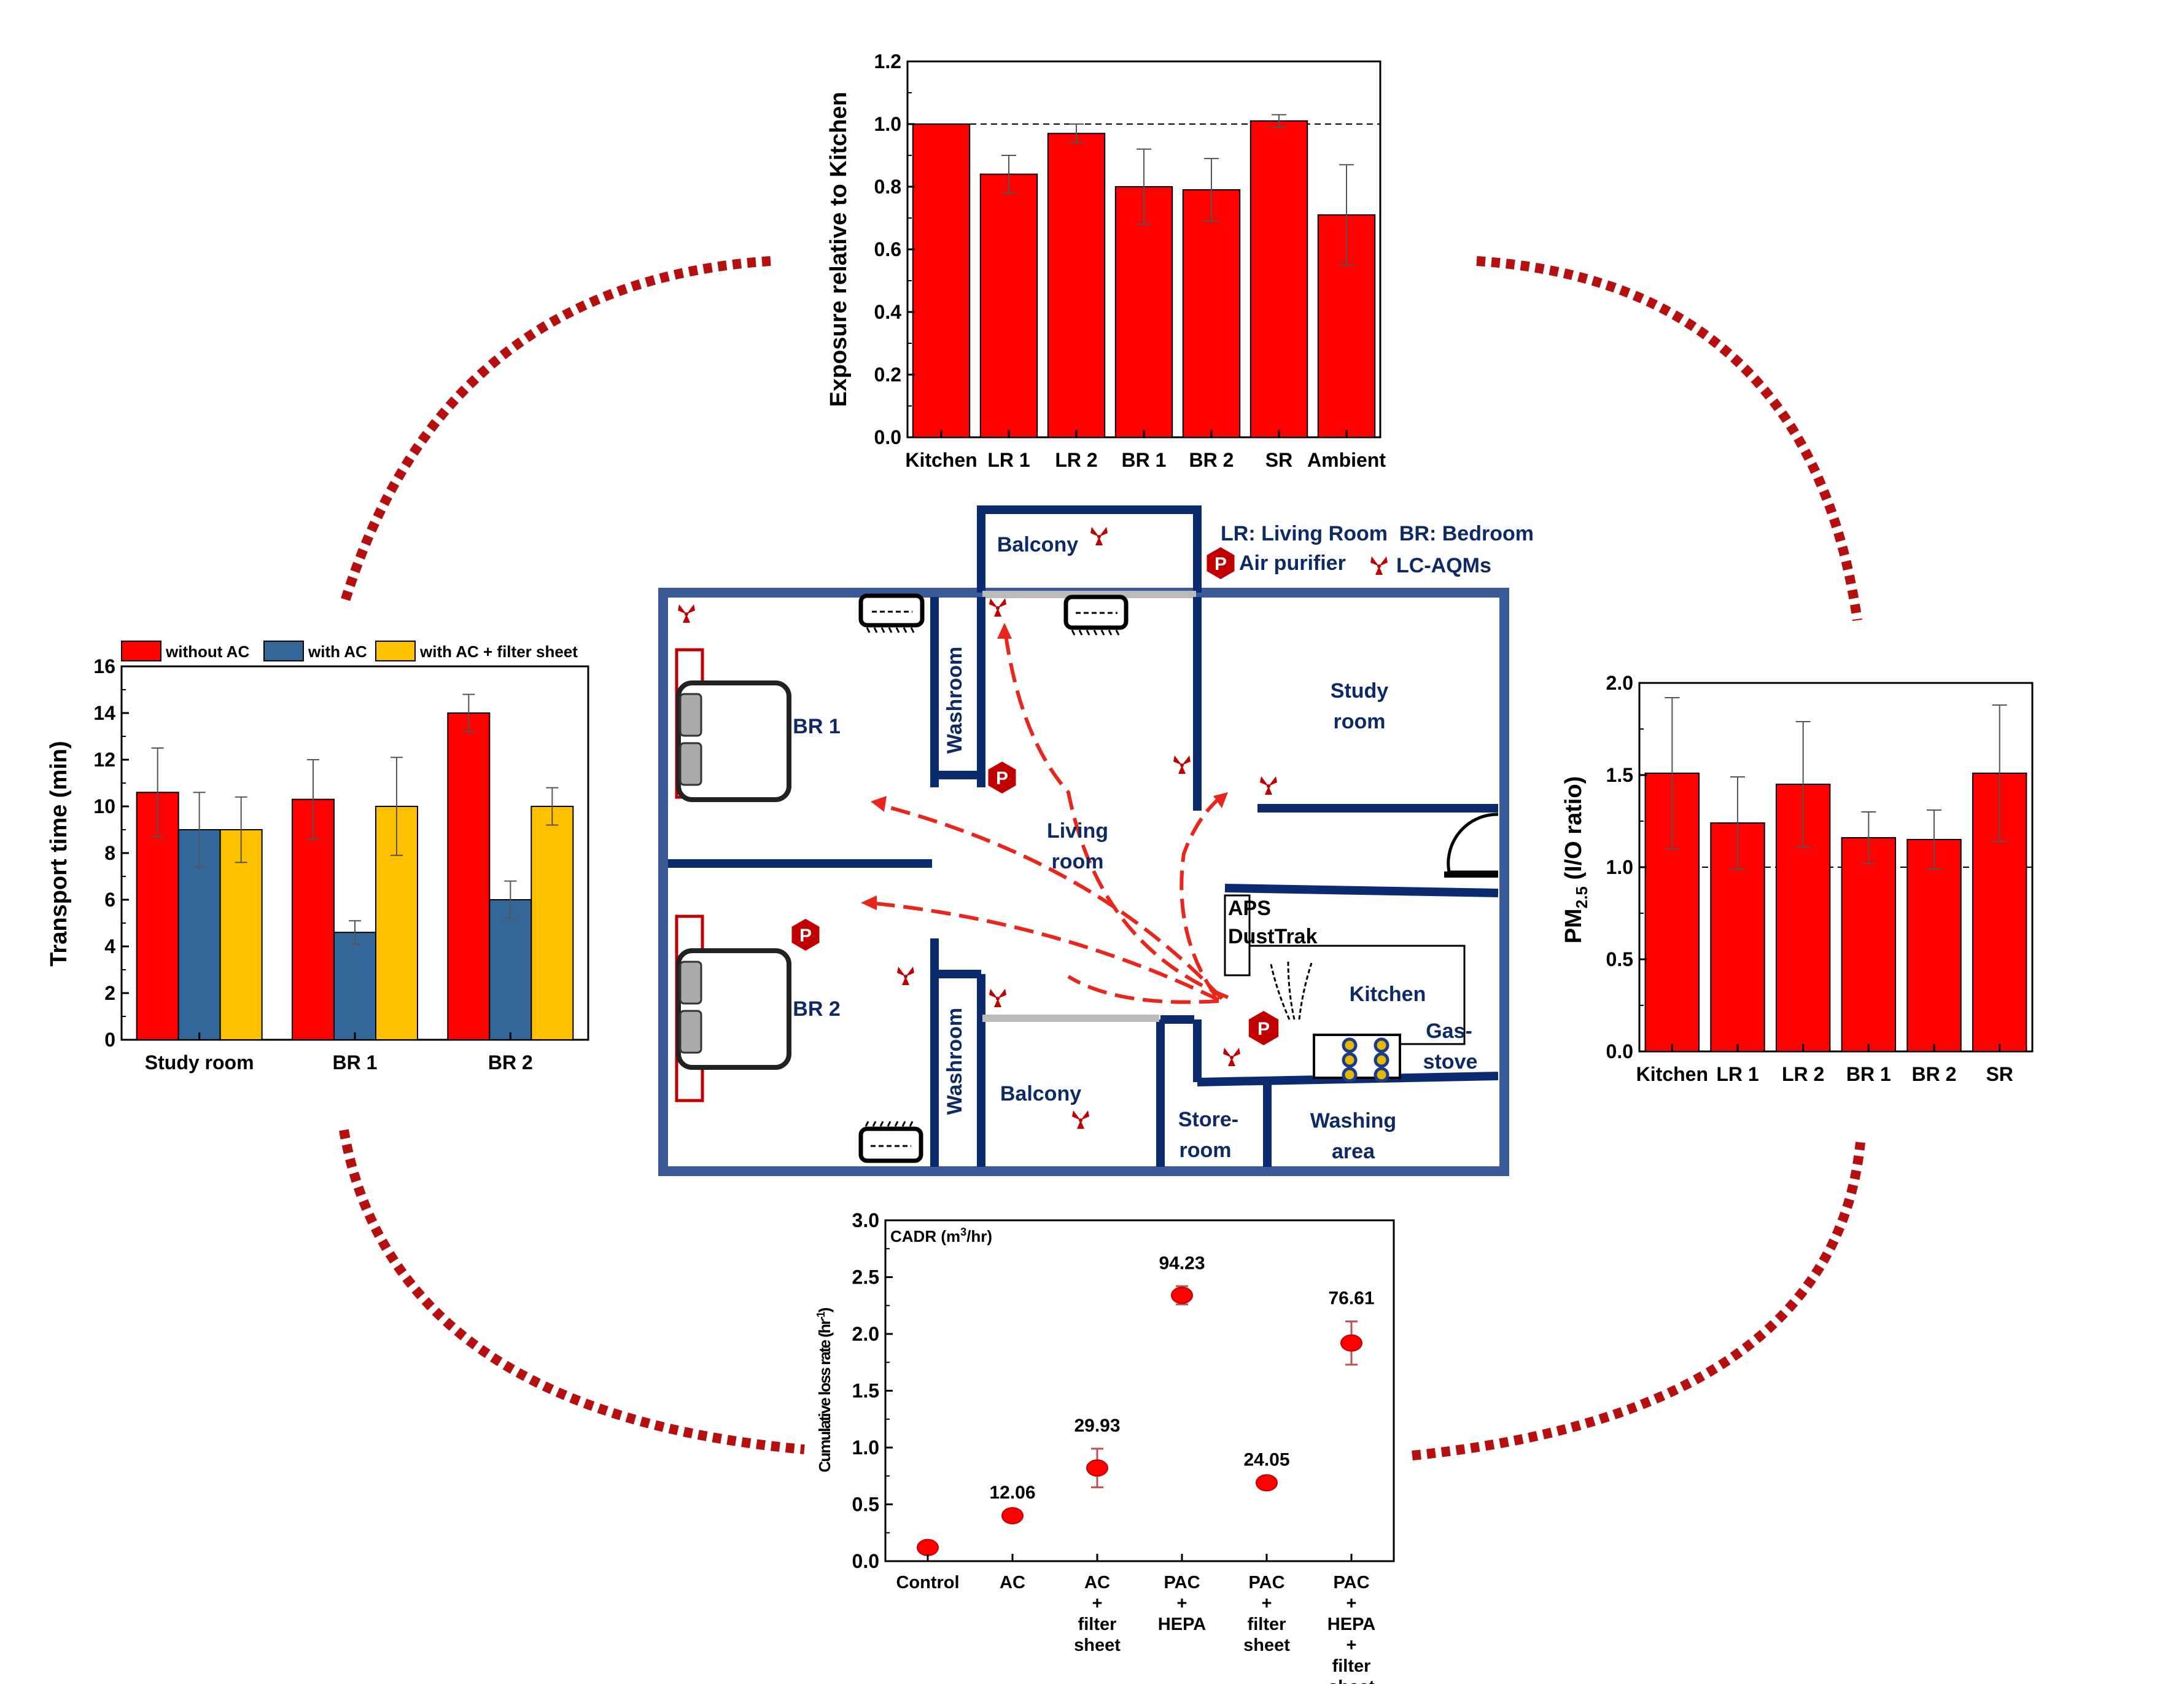  Describe the element at coordinates (109, 1040) in the screenshot. I see `transport-y-tick-label: 0` at that location.